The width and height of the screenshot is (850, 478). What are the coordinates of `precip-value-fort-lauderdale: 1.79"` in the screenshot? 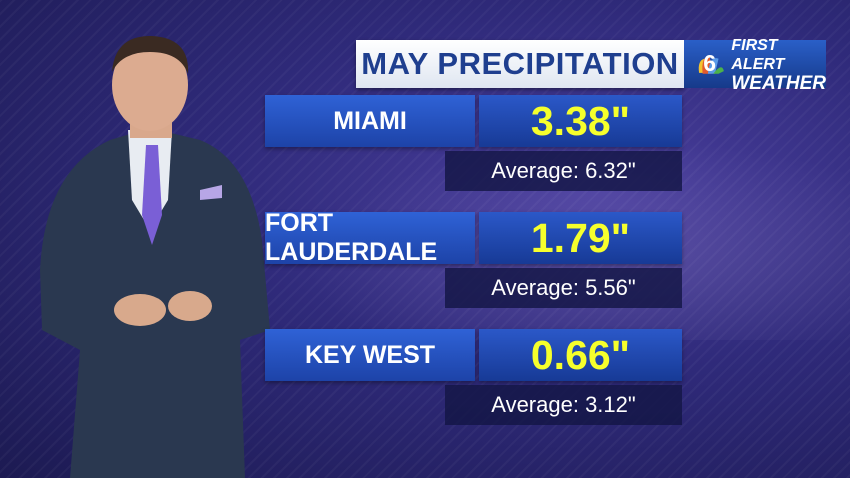 It's located at (580, 238).